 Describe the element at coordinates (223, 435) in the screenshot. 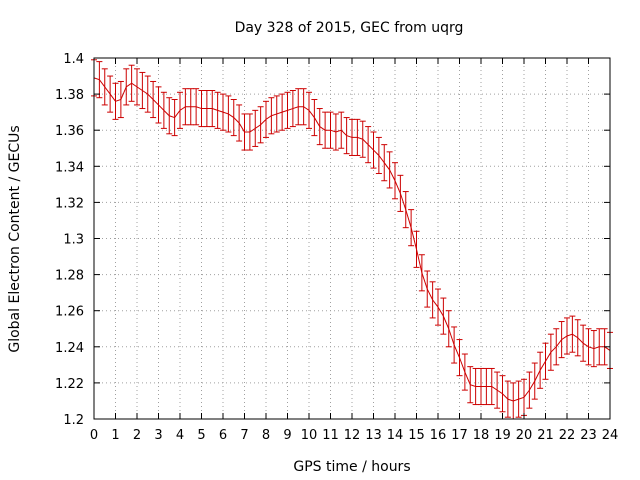

I see `x-tick-label: 6` at that location.